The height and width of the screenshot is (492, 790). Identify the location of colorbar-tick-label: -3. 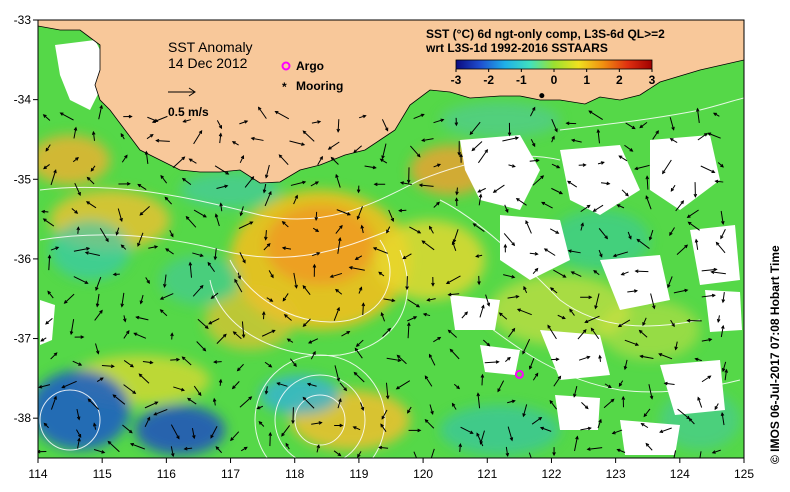
(456, 80).